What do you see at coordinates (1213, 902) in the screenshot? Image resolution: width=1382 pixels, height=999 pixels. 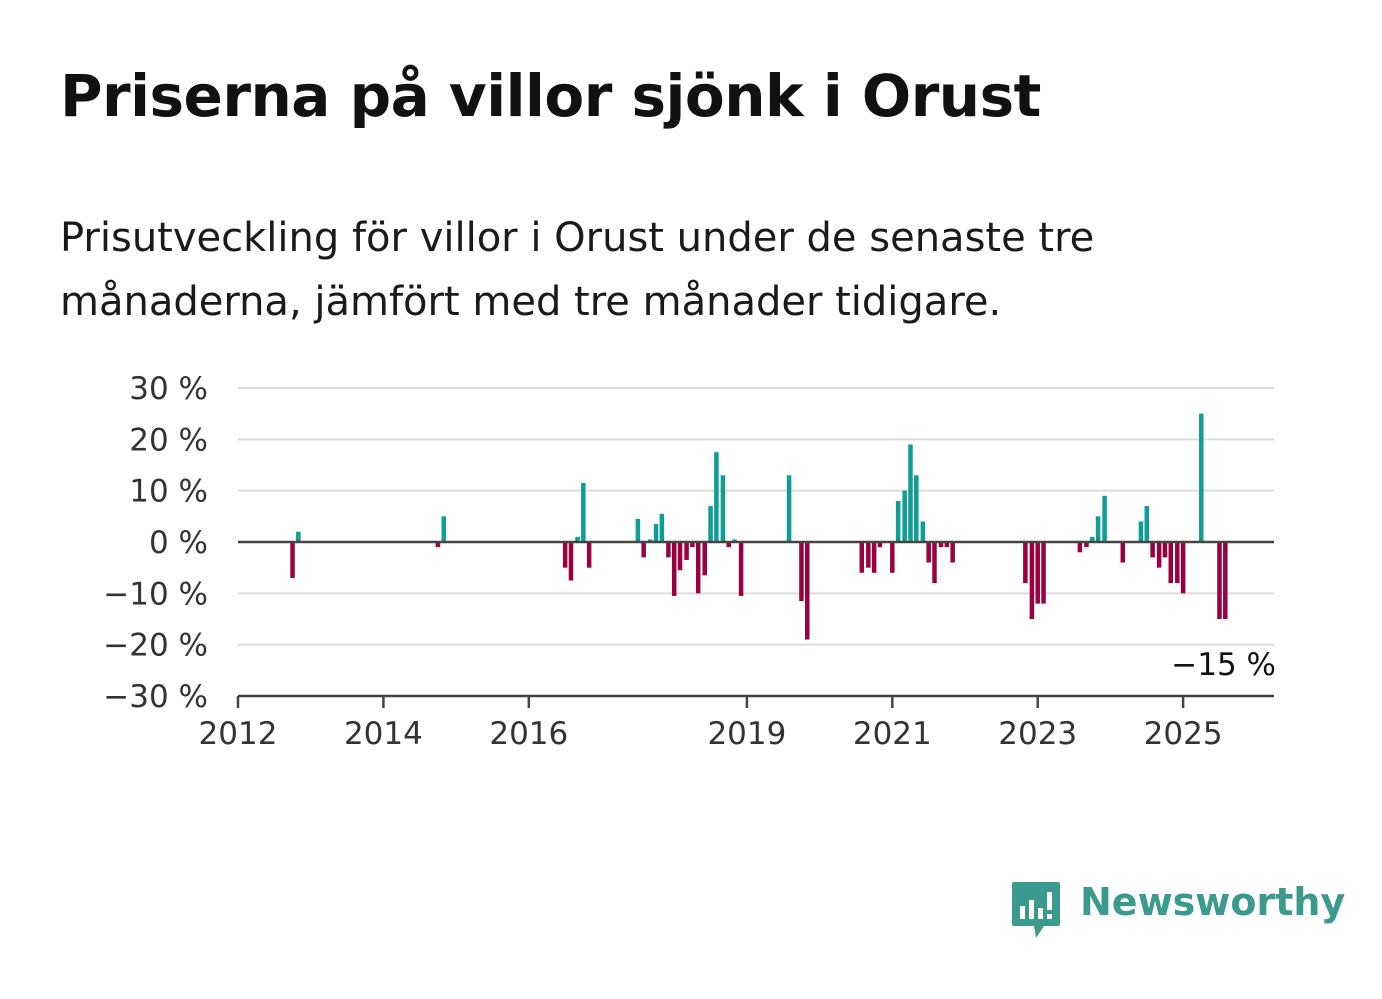 I see `brand-name: Newsworthy` at bounding box center [1213, 902].